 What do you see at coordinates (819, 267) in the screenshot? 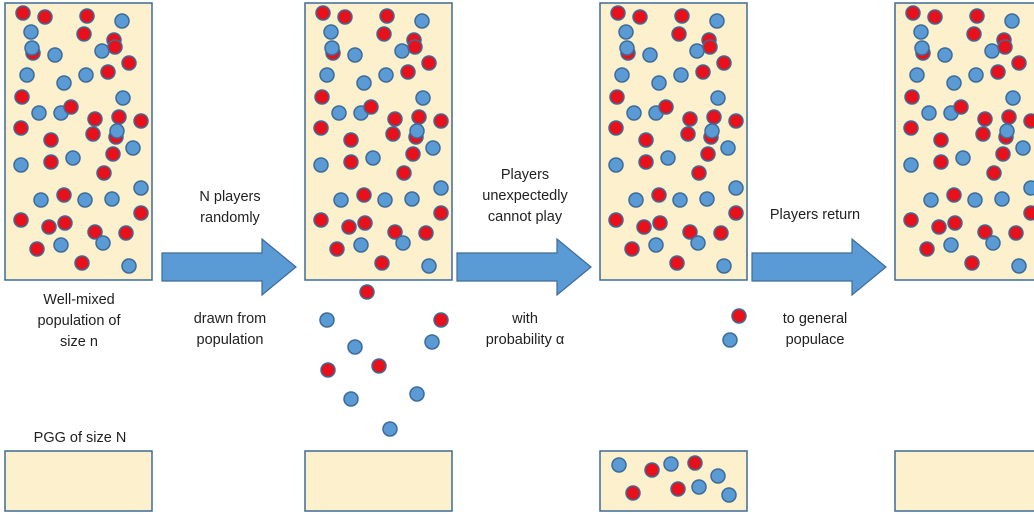
I see `arrow-players-return` at bounding box center [819, 267].